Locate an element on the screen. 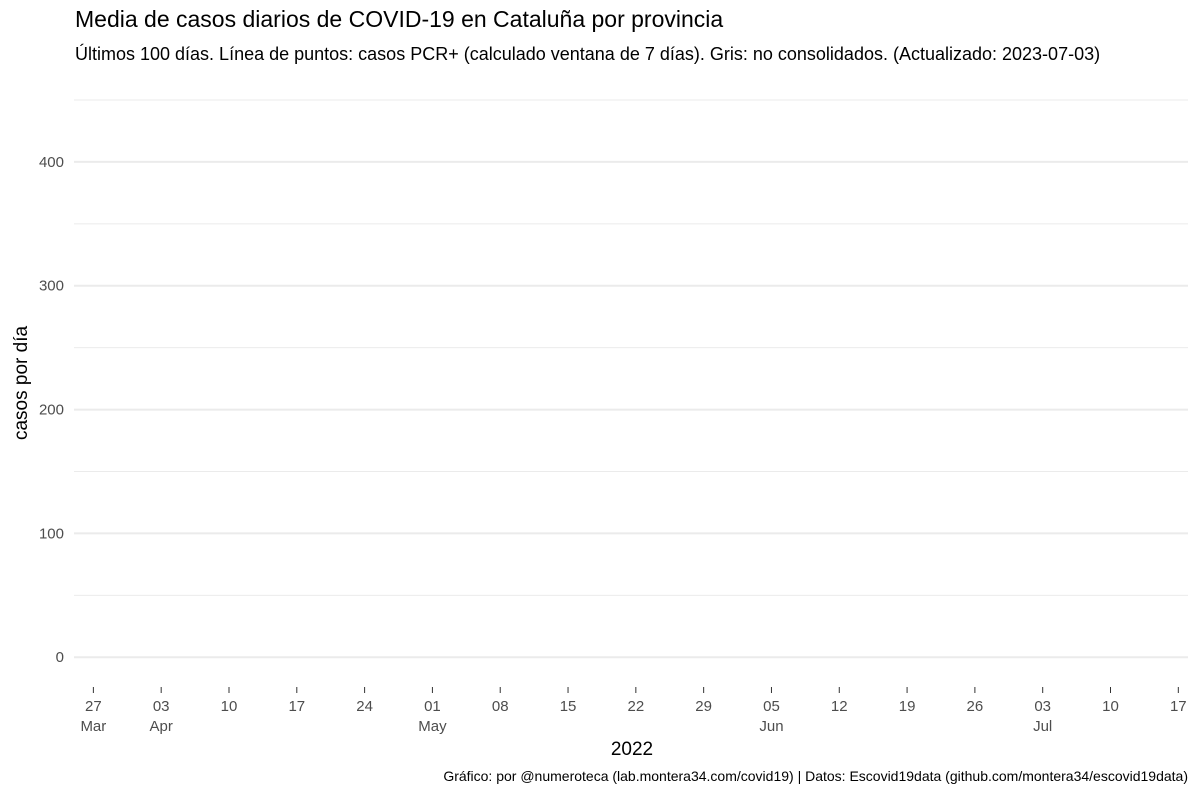 The height and width of the screenshot is (800, 1200). y-tick-label: 200 is located at coordinates (51, 410).